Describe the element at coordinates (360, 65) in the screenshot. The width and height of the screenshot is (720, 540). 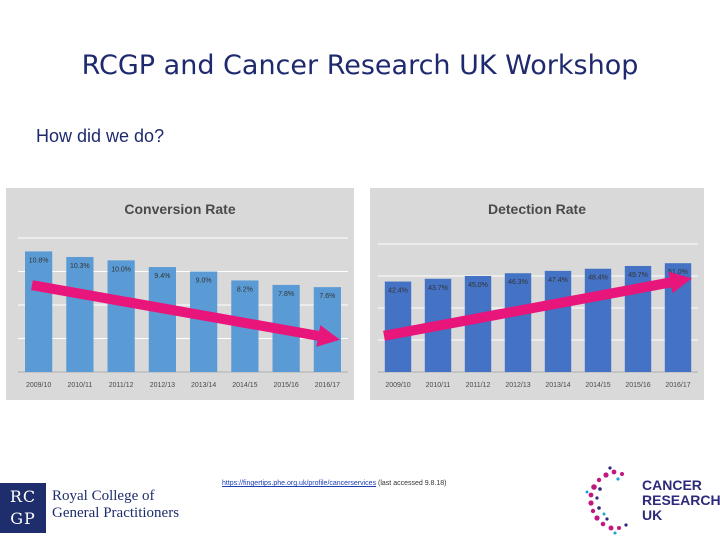
I see `slide-title: RCGP and Cancer Research UK Workshop` at that location.